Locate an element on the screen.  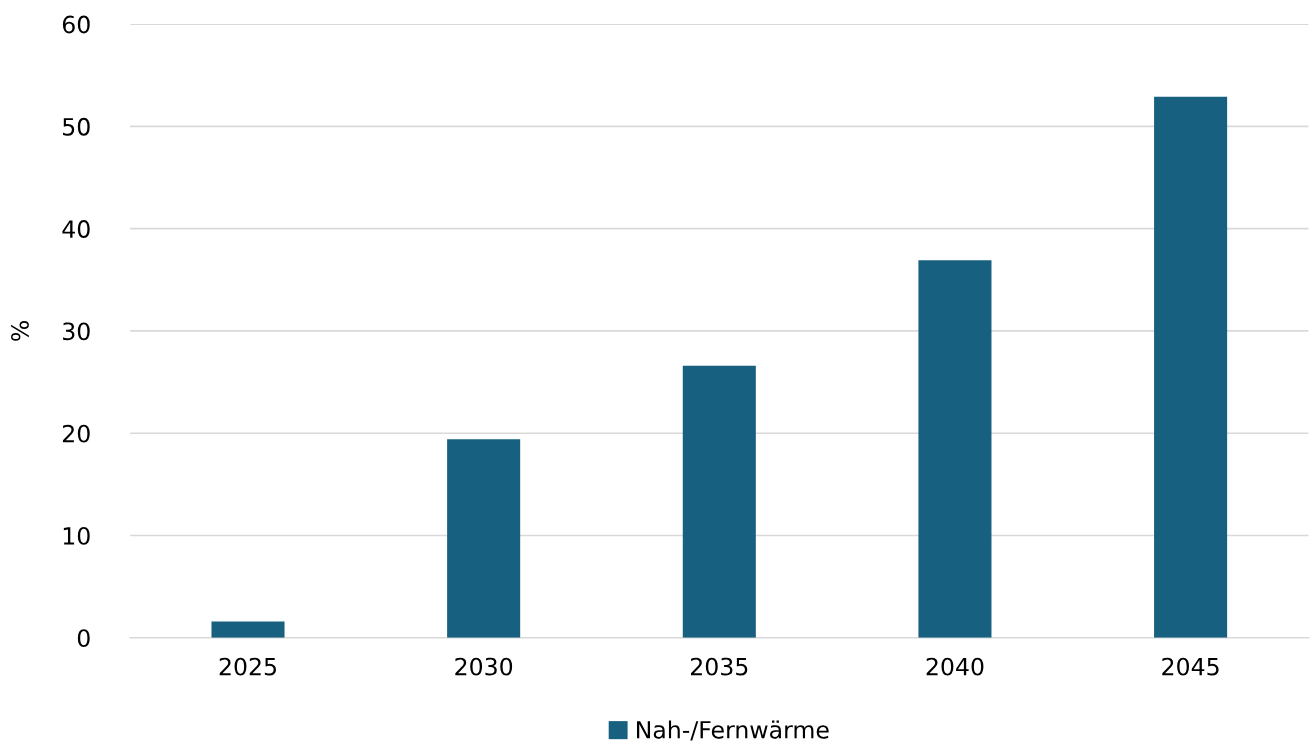
y-tick-label: 0 is located at coordinates (83, 638).